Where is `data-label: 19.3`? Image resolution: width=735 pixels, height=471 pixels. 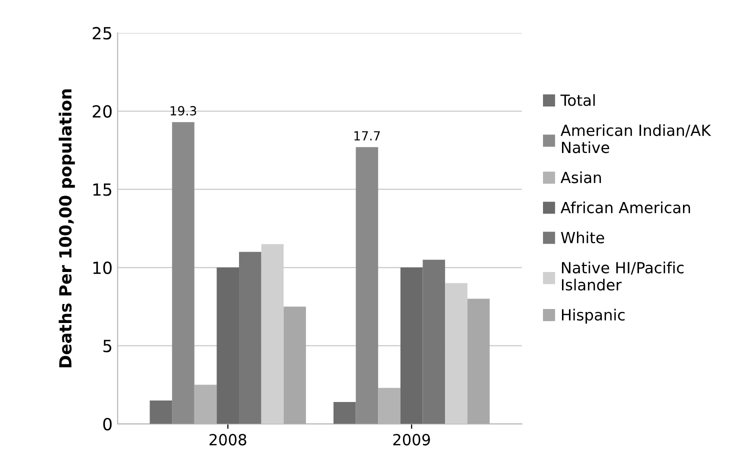 data-label: 19.3 is located at coordinates (183, 111).